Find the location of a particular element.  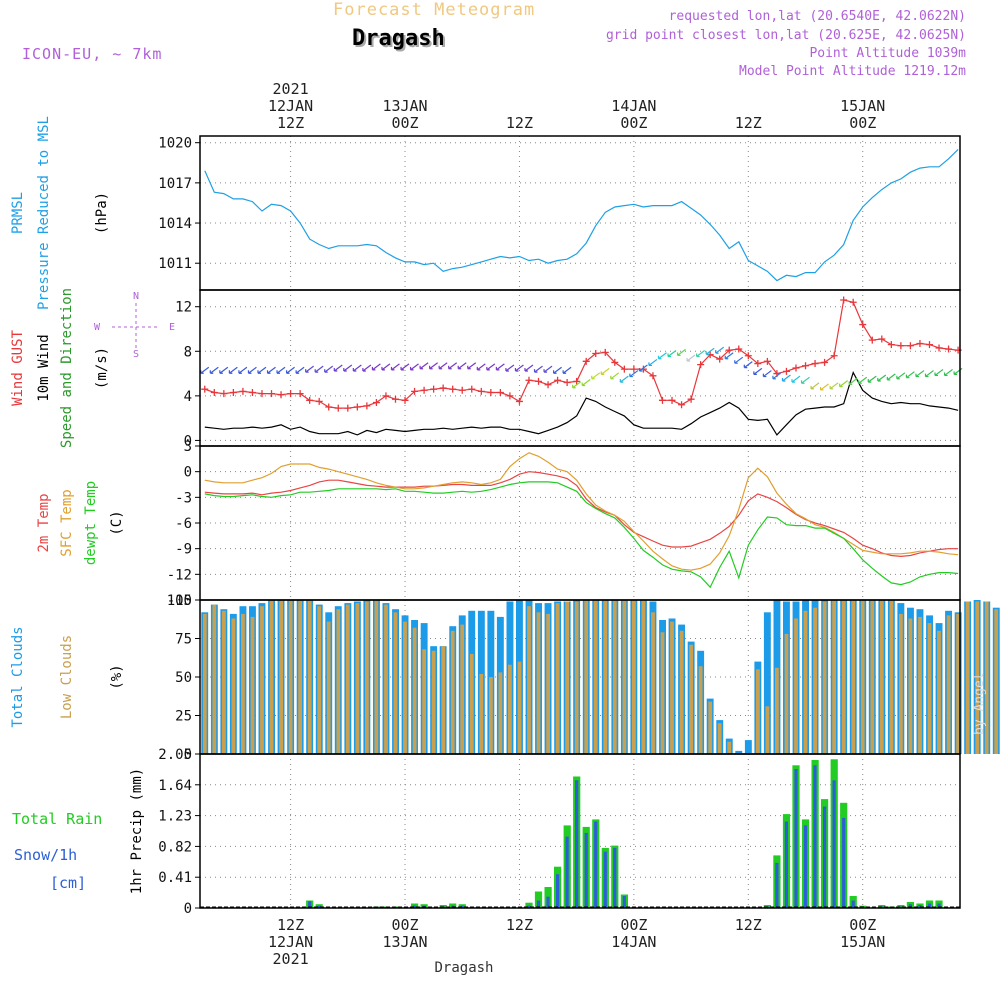

point-altitude: Point Altitude 1039m is located at coordinates (887, 53).